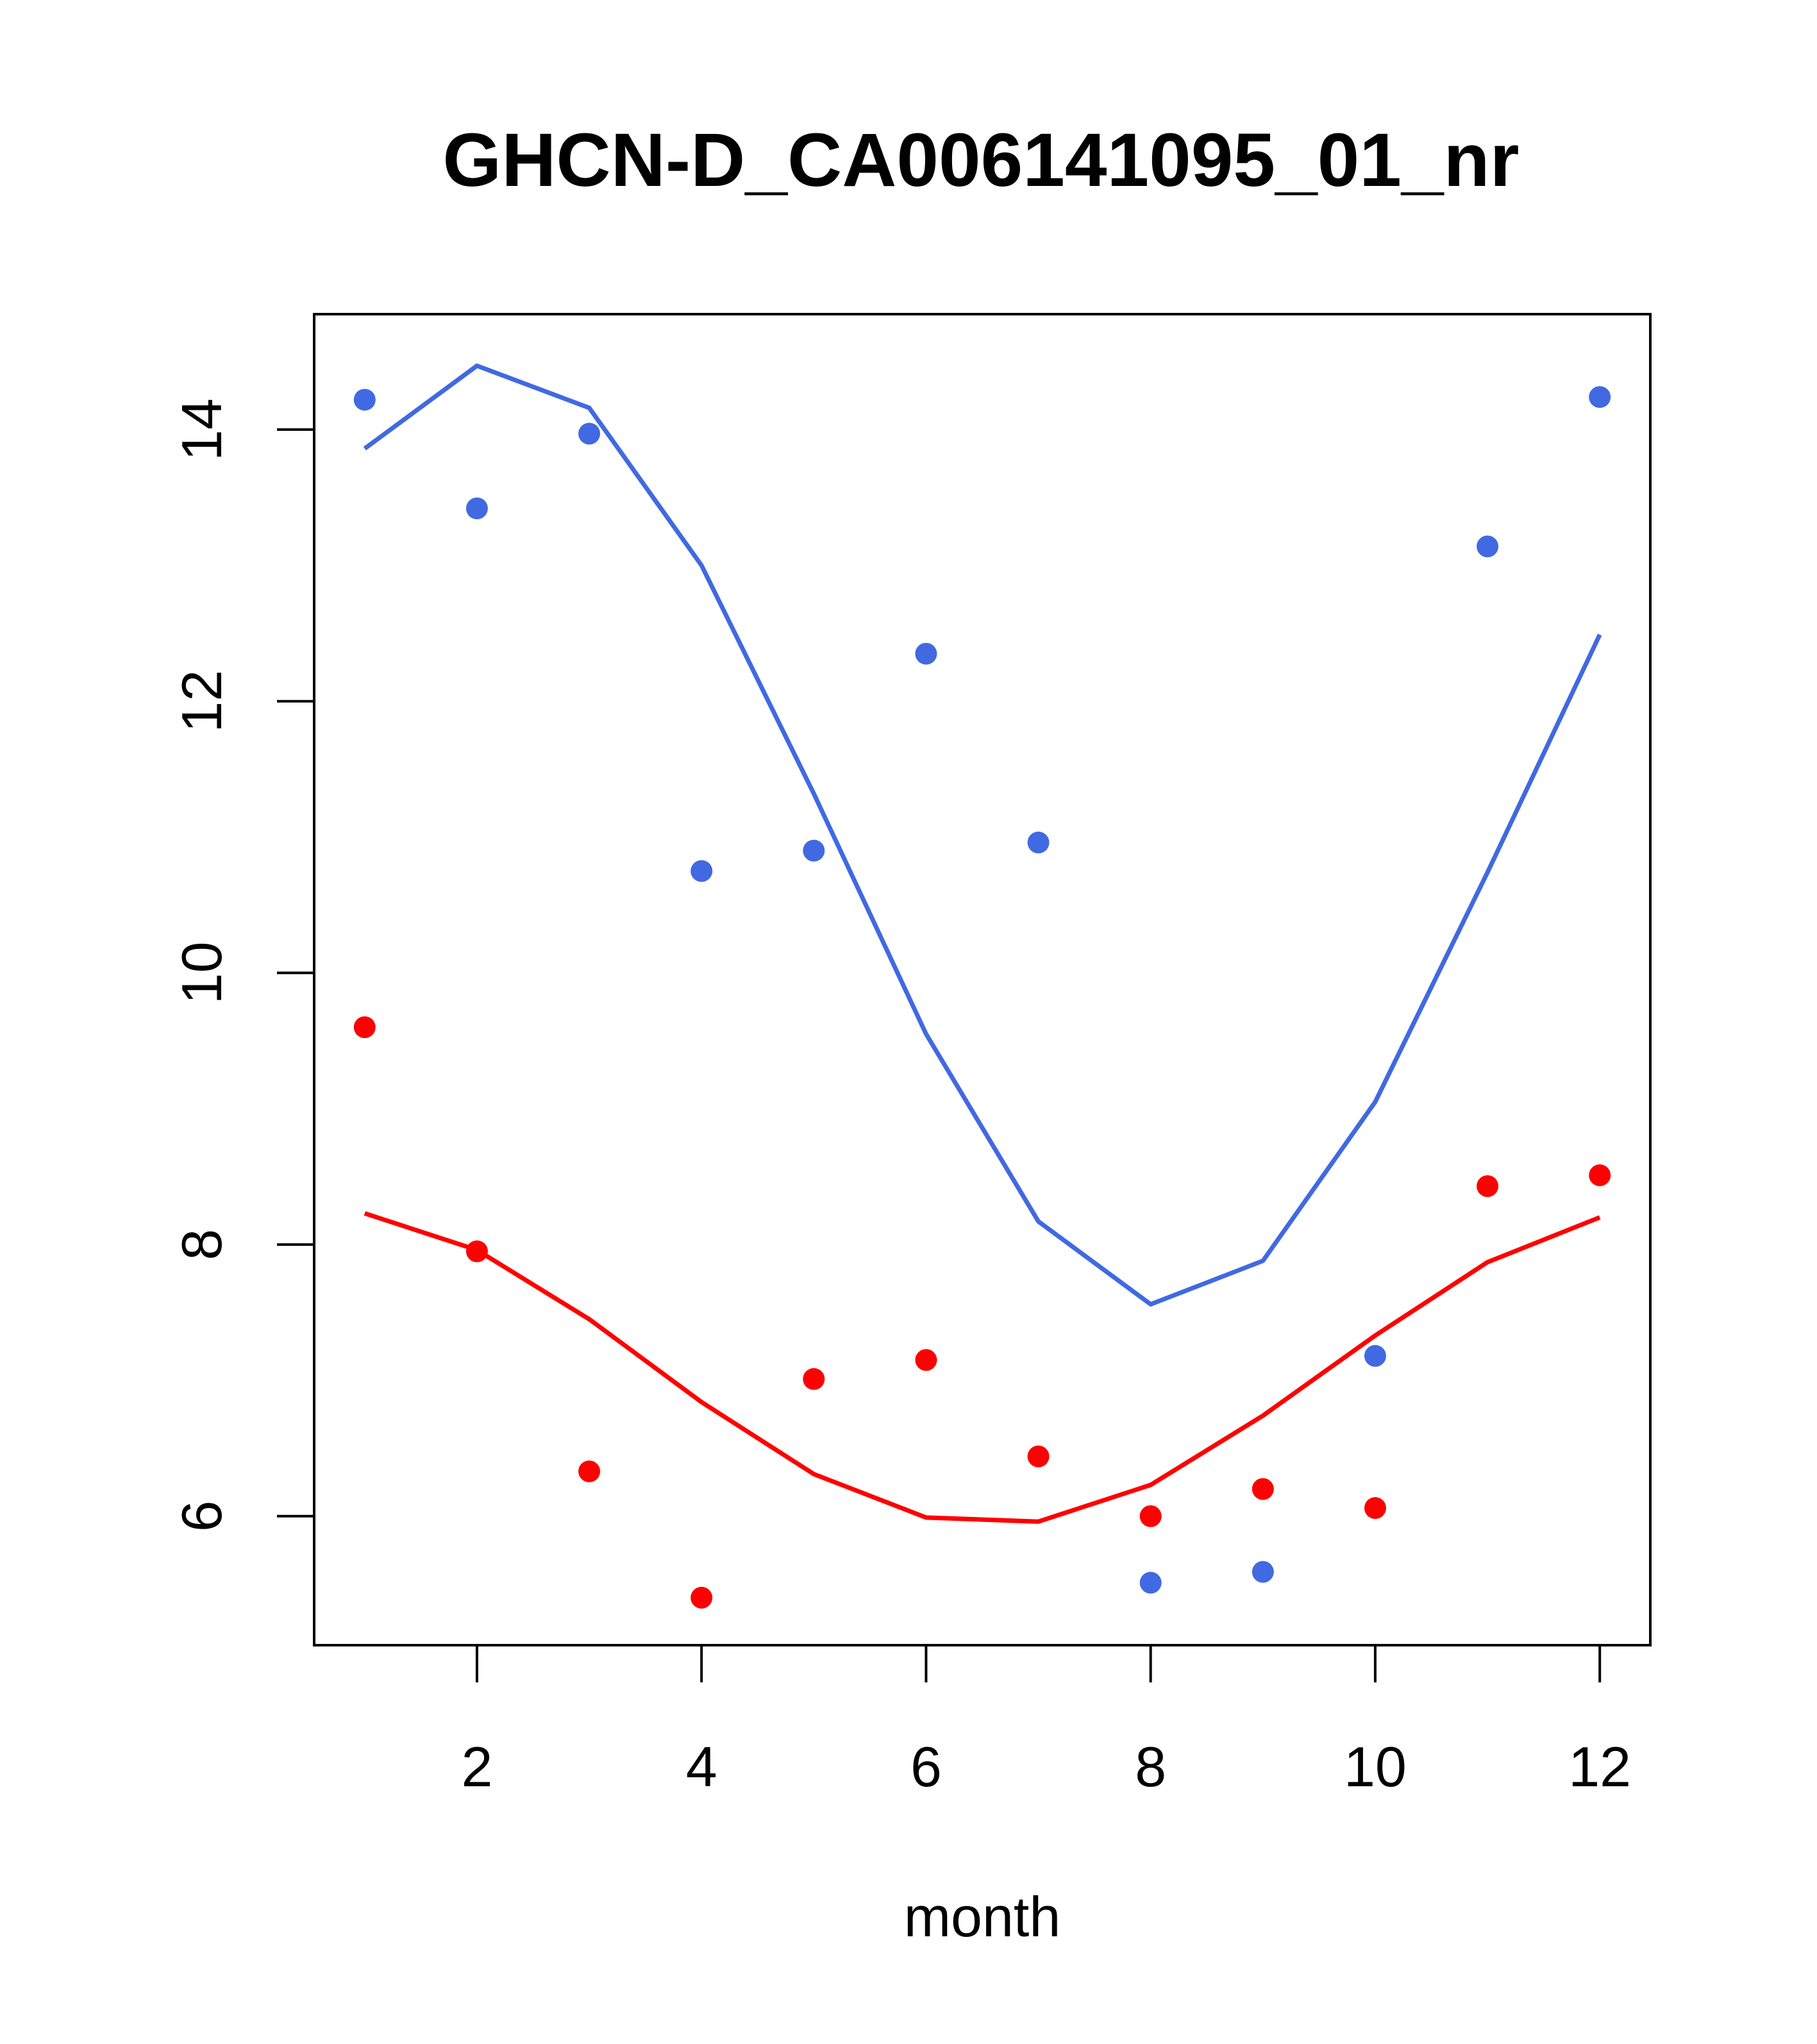 This screenshot has height=2044, width=1817. What do you see at coordinates (1046, 1721) in the screenshot?
I see `x-axis: 2 4 6 8 10 12` at bounding box center [1046, 1721].